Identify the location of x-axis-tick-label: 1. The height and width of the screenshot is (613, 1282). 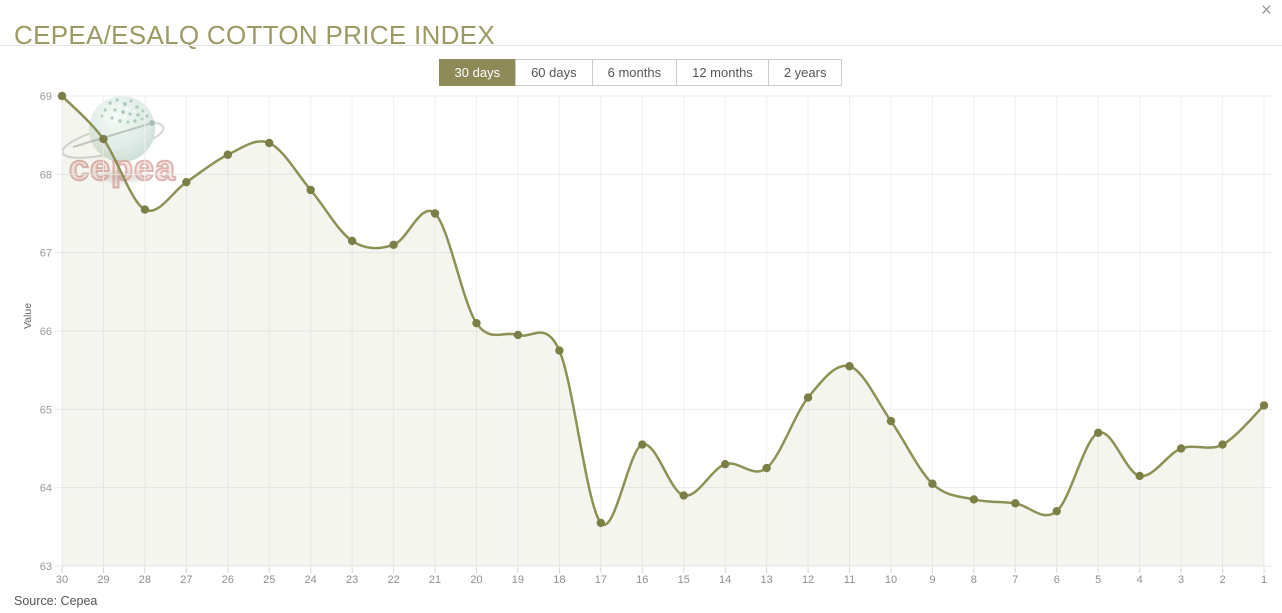
(1264, 580).